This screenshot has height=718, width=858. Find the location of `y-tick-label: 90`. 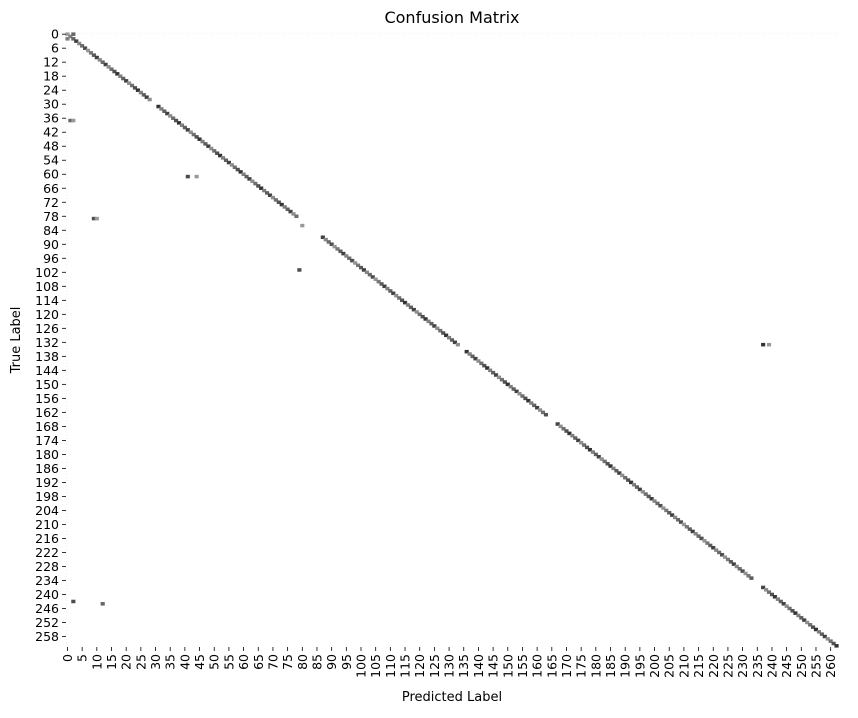

y-tick-label: 90 is located at coordinates (51, 244).